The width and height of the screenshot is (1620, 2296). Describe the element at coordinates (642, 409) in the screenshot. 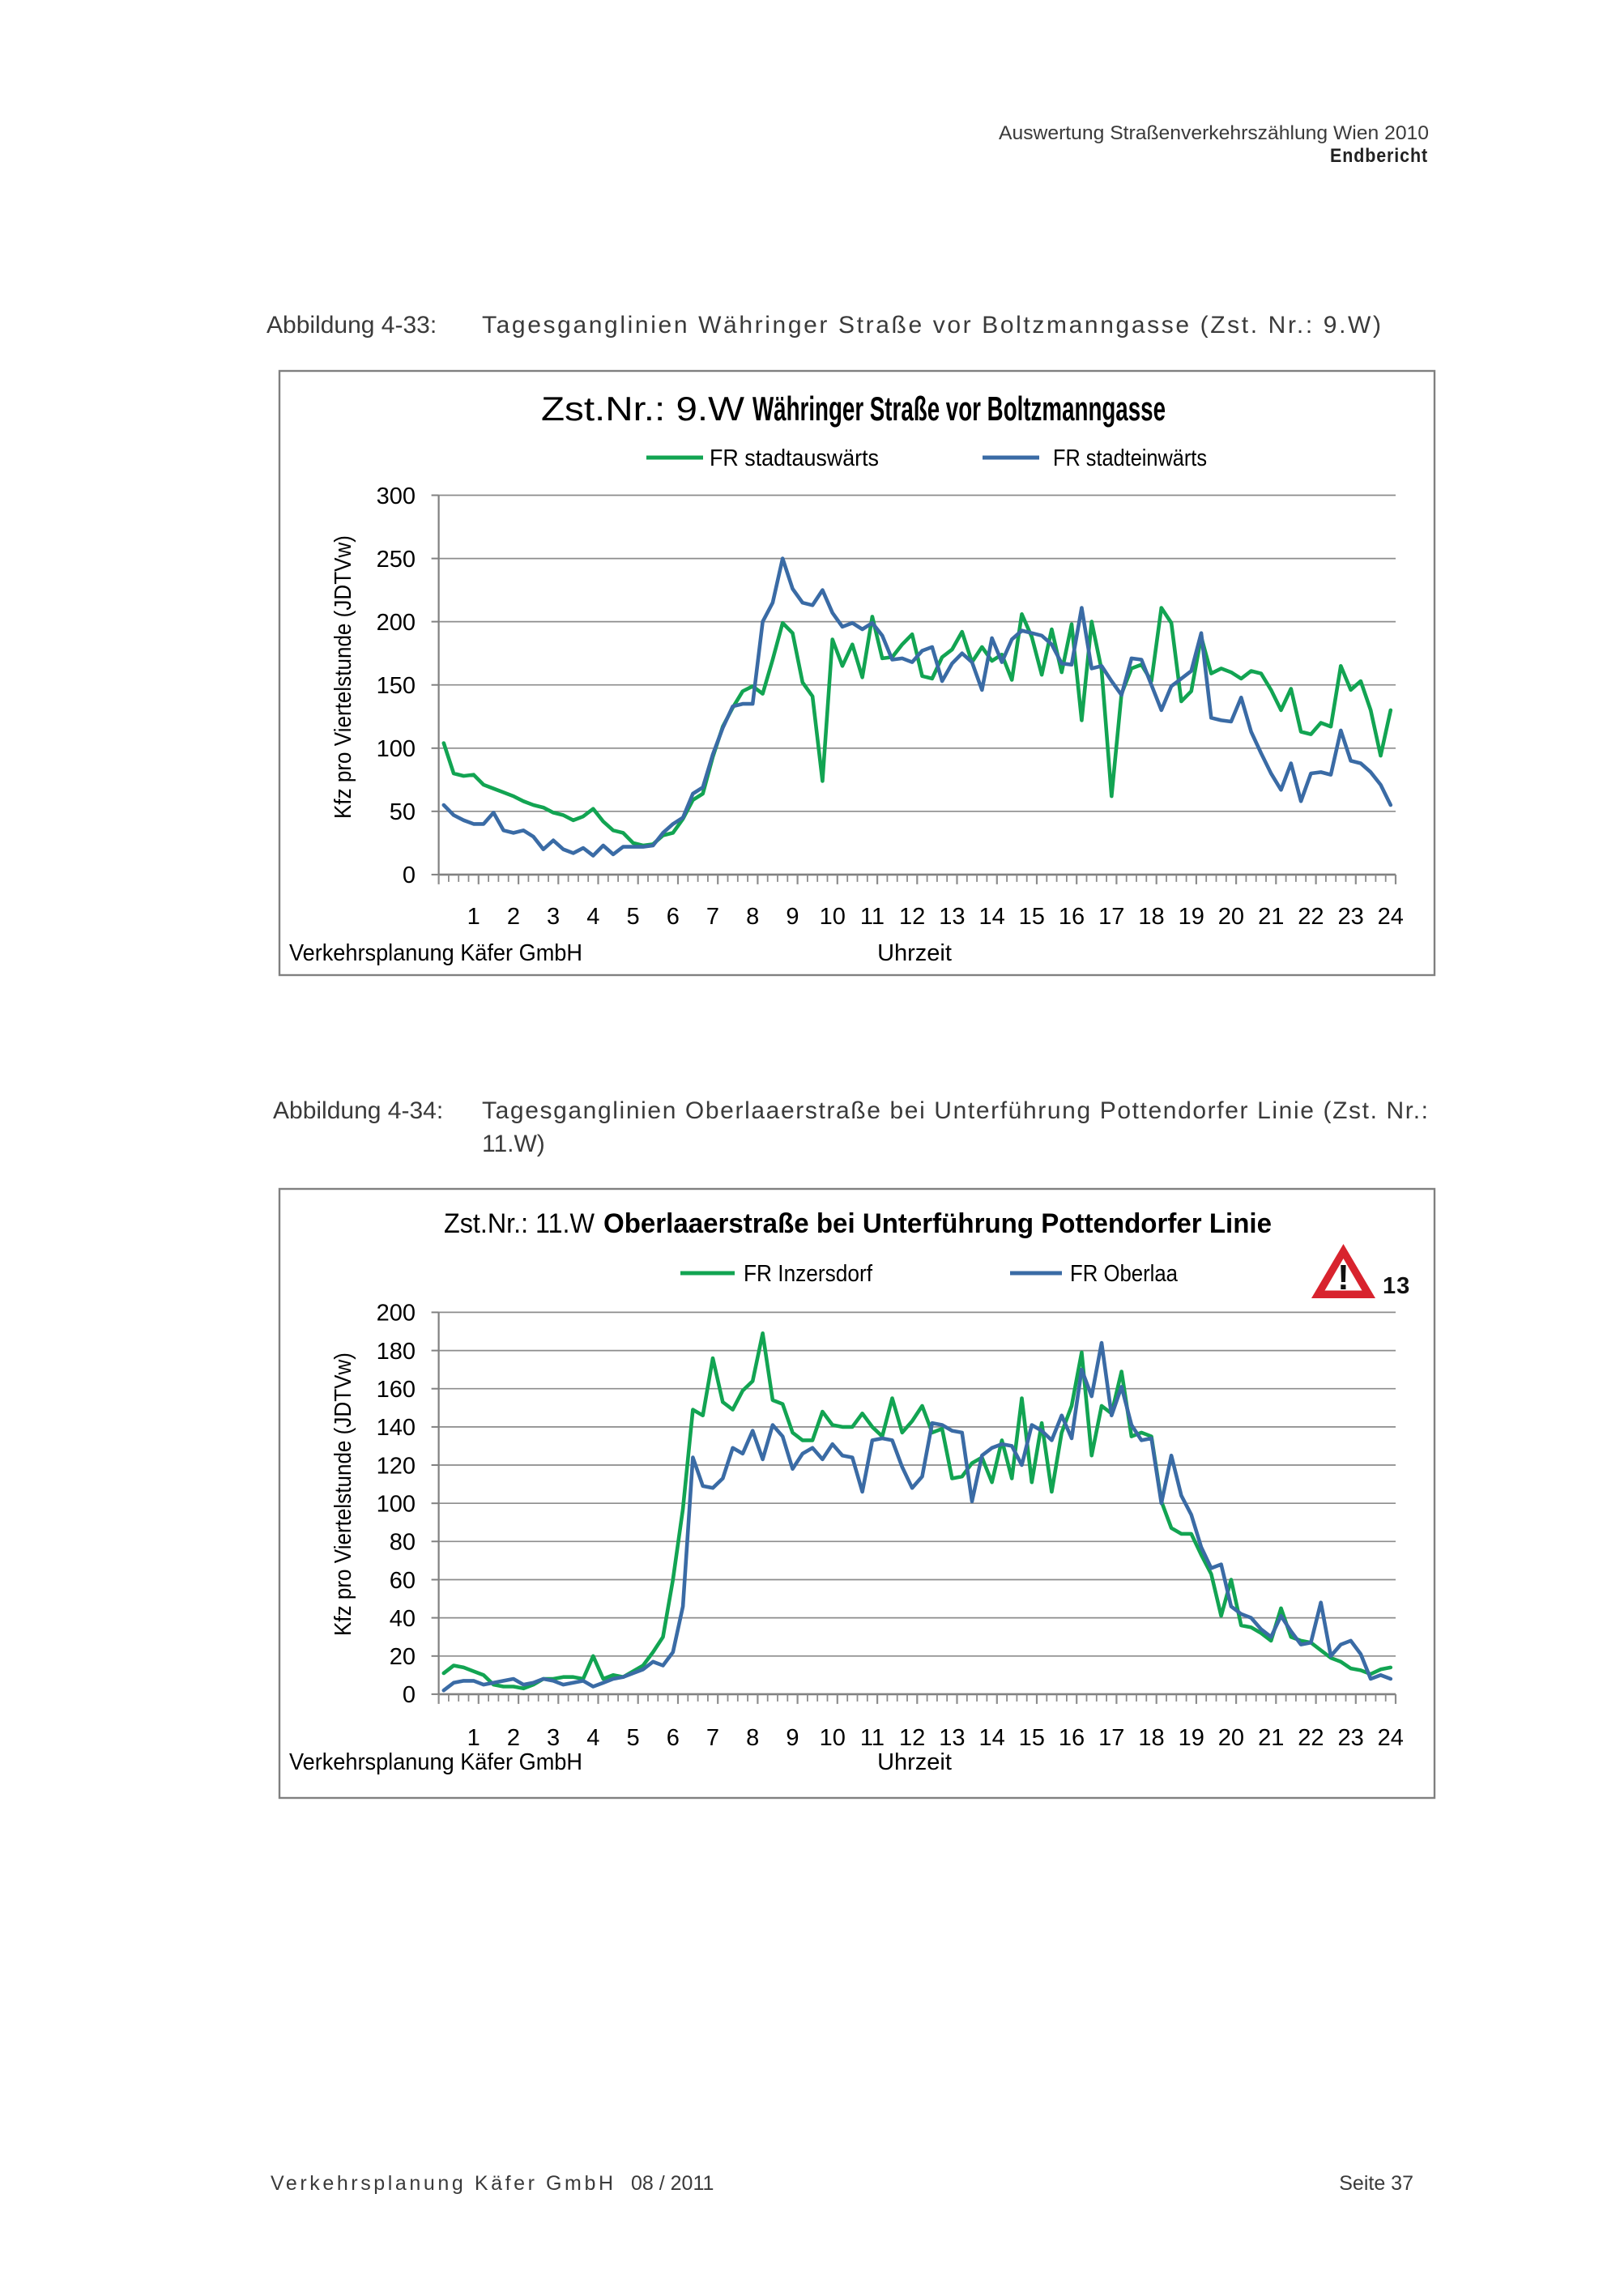

I see `svg-text: Zst.Nr.: 9.W` at that location.